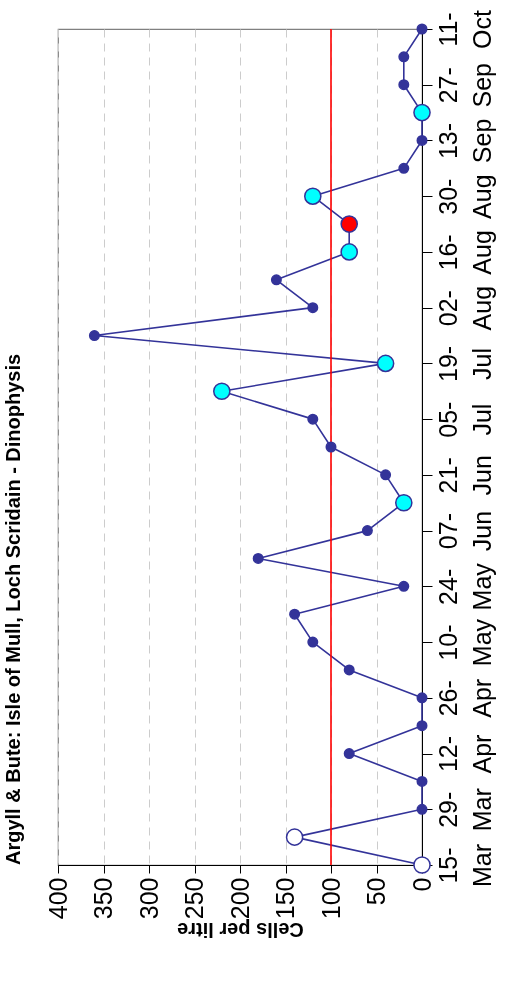 The image size is (527, 1005). What do you see at coordinates (464, 698) in the screenshot?
I see `y-tick-label: 26- Apr` at bounding box center [464, 698].